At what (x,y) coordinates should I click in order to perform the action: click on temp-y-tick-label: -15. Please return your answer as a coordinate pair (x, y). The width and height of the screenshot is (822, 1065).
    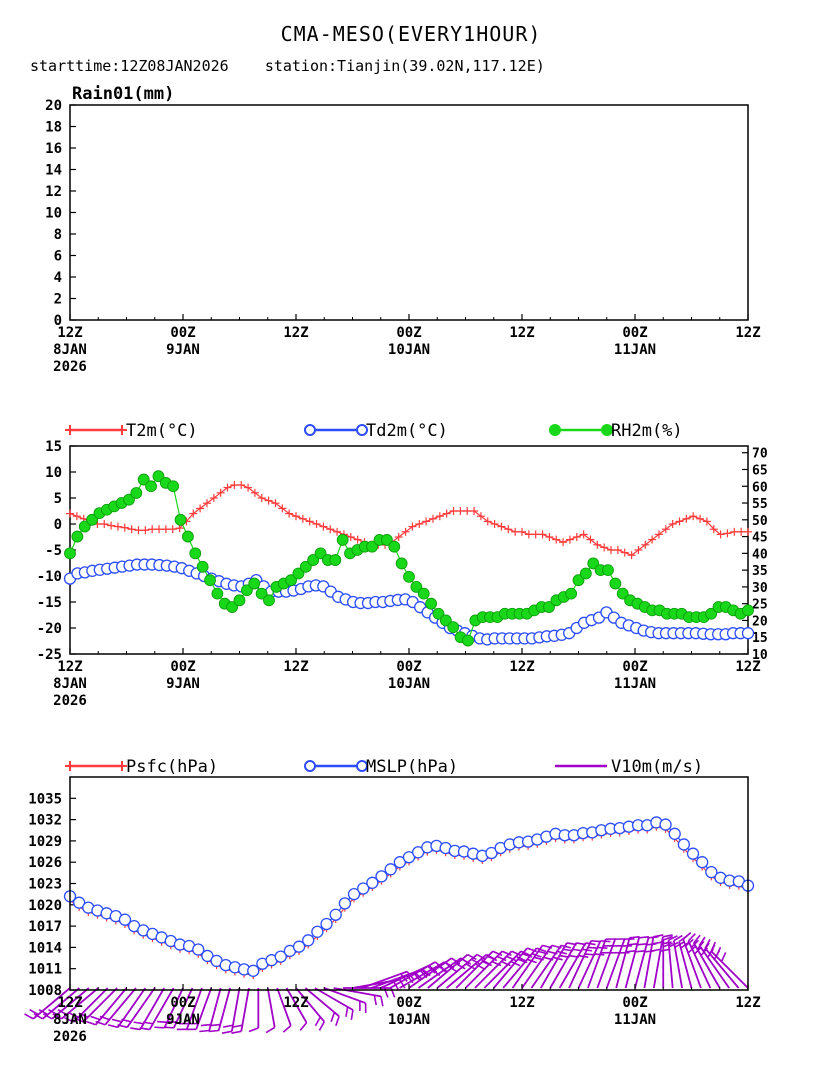
    Looking at the image, I should click on (49, 603).